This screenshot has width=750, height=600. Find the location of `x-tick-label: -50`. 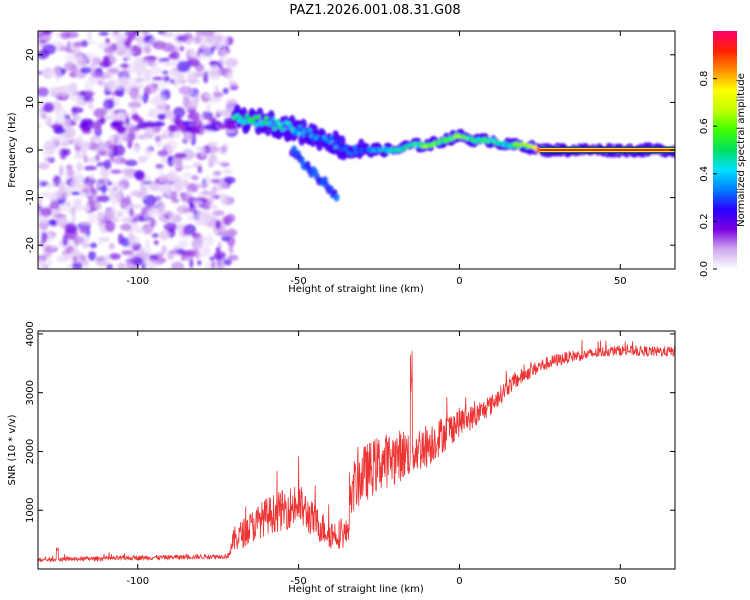

x-tick-label: -50 is located at coordinates (298, 581).